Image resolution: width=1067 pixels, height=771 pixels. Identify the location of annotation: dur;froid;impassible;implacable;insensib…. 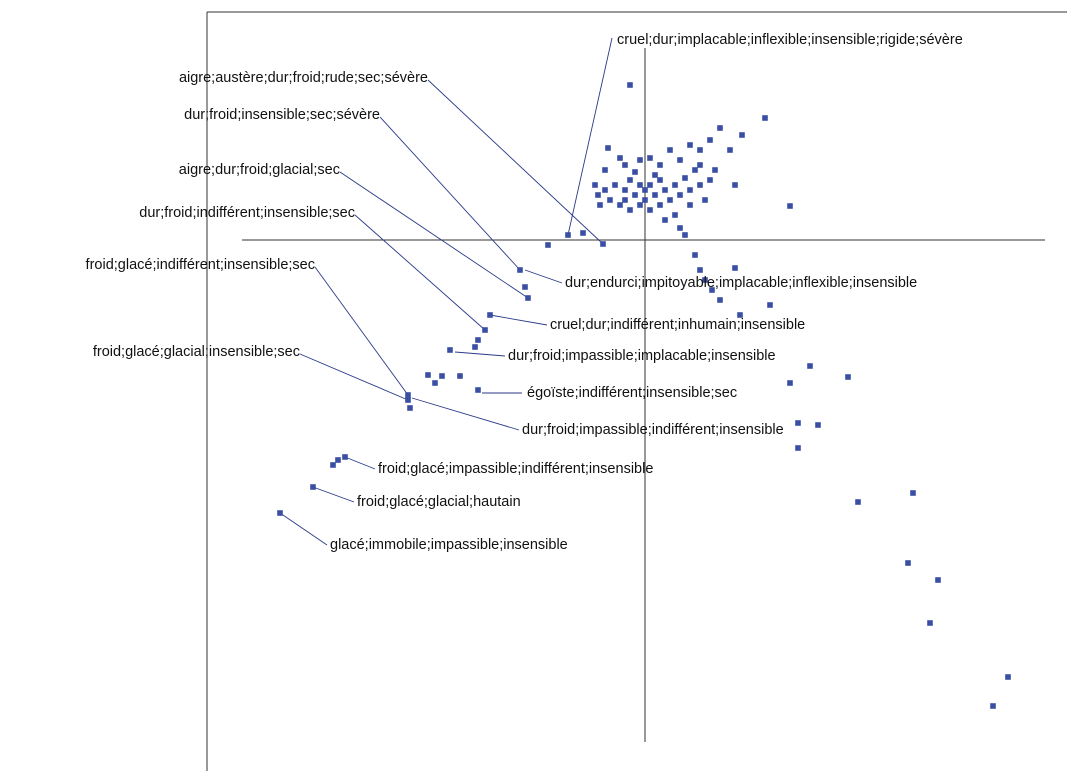
(642, 356).